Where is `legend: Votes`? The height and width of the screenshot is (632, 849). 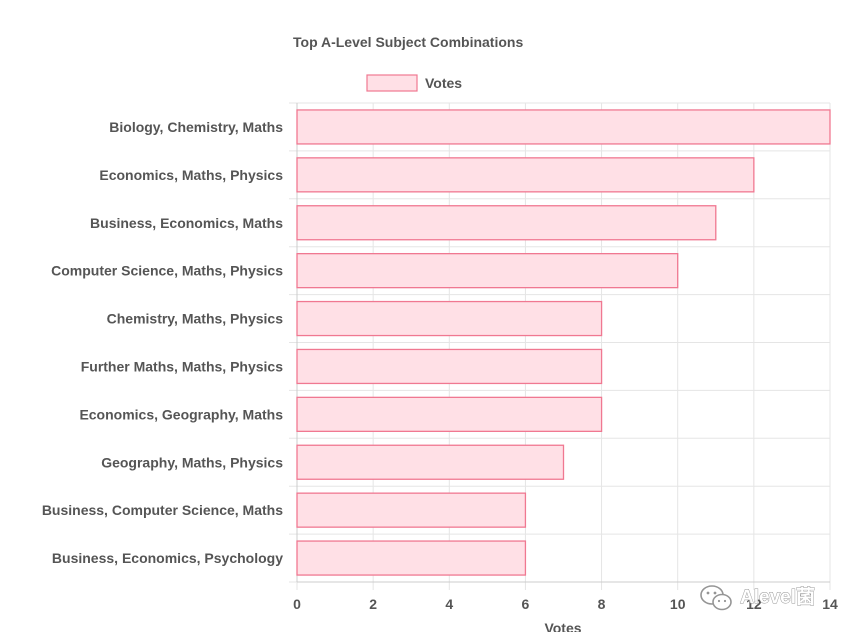 legend: Votes is located at coordinates (414, 83).